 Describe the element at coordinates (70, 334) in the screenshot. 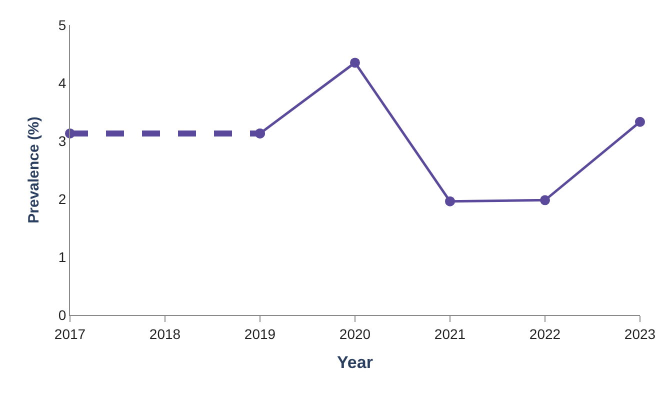

I see `x-tick-label: 2017` at that location.